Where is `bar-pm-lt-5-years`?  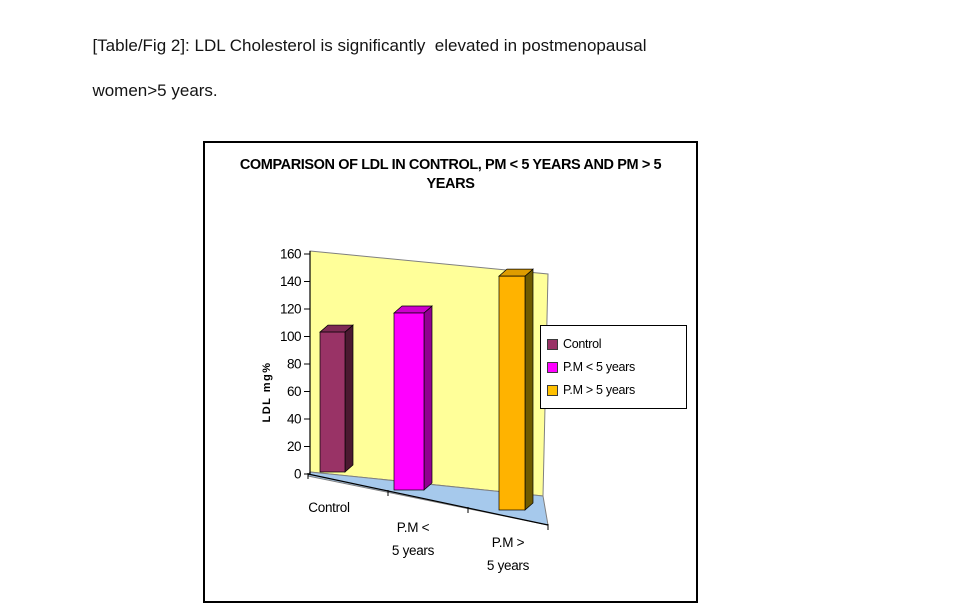
bar-pm-lt-5-years is located at coordinates (413, 398).